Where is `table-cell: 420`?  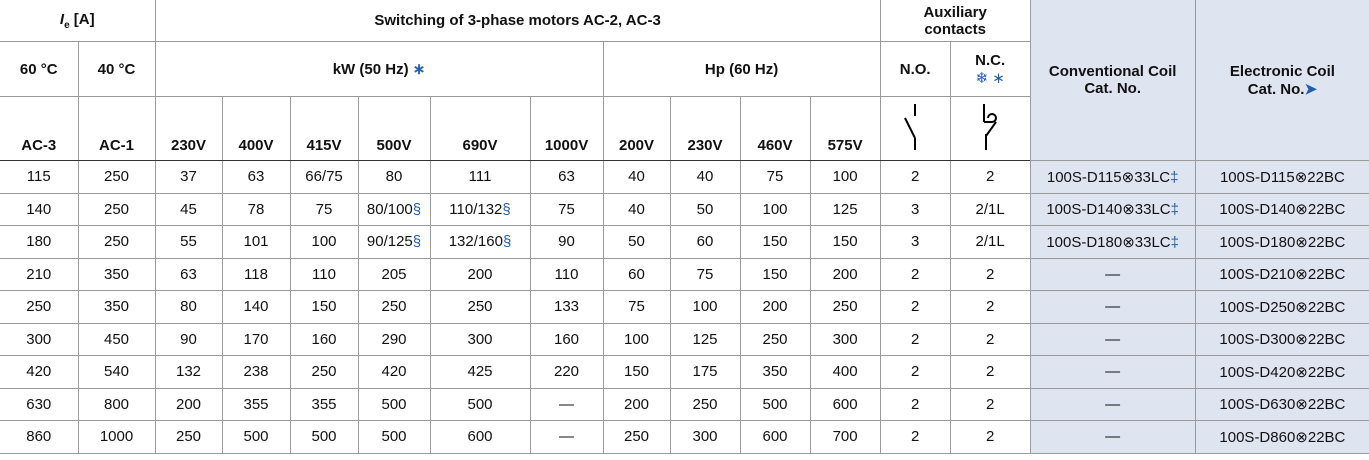 table-cell: 420 is located at coordinates (394, 372).